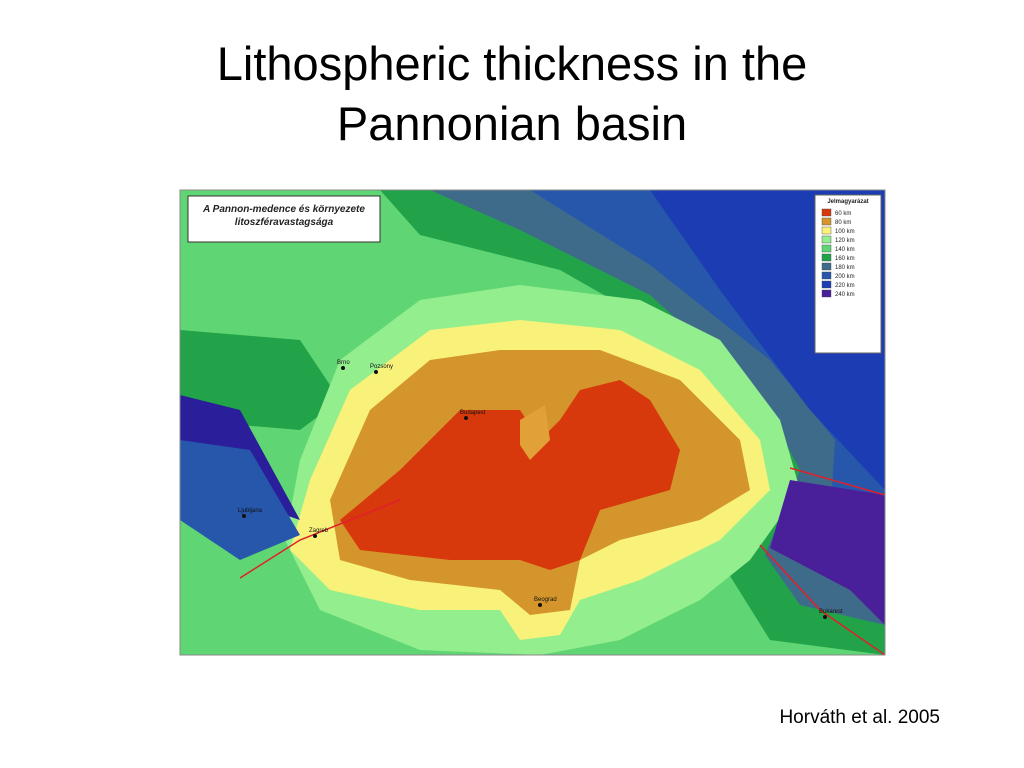  Describe the element at coordinates (250, 511) in the screenshot. I see `city-label: Ljubljana` at that location.